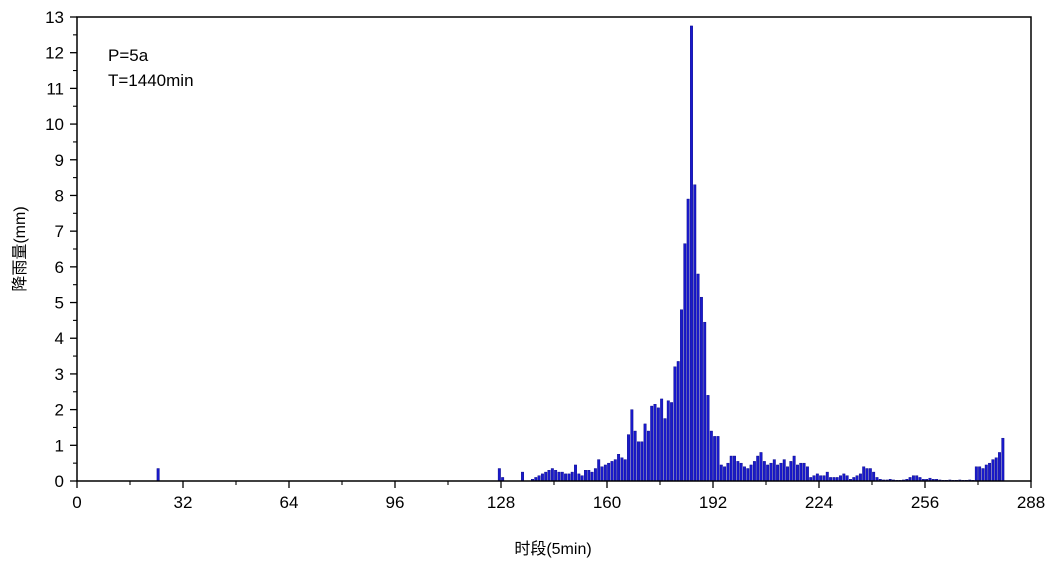 The image size is (1055, 563). Describe the element at coordinates (59, 267) in the screenshot. I see `y-tick-label: 6` at that location.